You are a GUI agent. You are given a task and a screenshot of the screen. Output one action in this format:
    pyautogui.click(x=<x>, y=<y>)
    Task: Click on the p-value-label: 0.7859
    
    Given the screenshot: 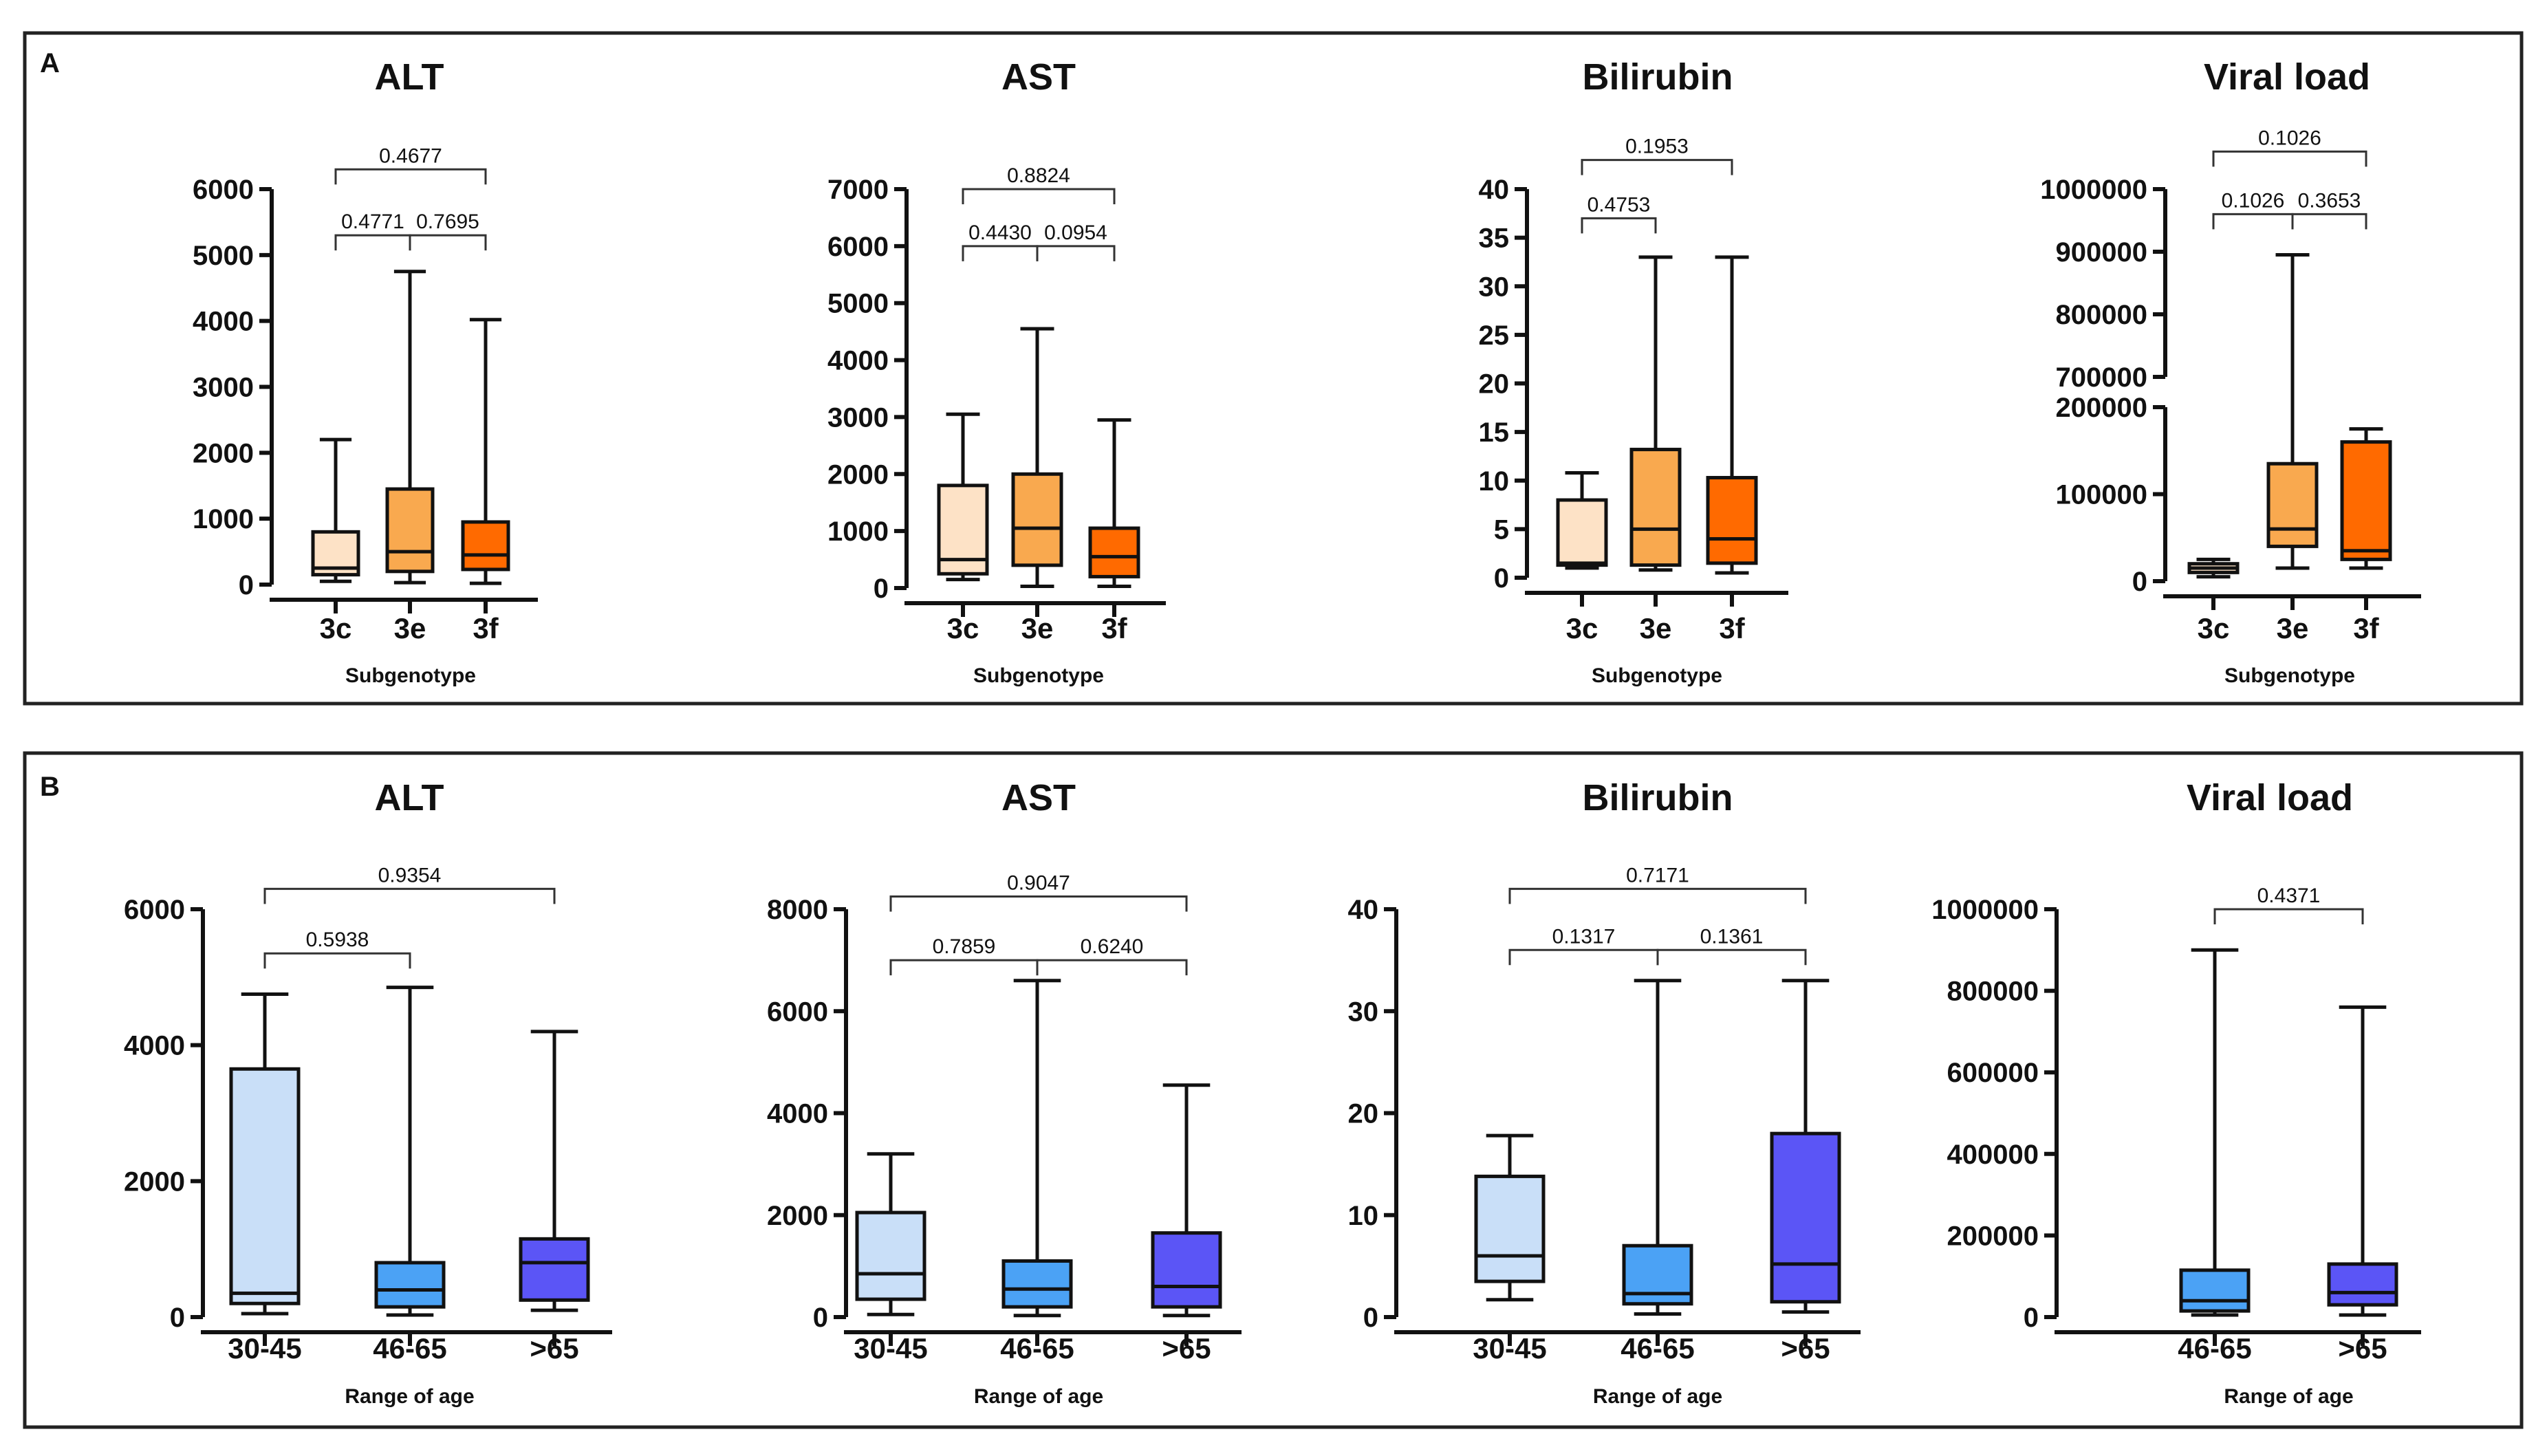 What is the action you would take?
    pyautogui.click(x=964, y=946)
    